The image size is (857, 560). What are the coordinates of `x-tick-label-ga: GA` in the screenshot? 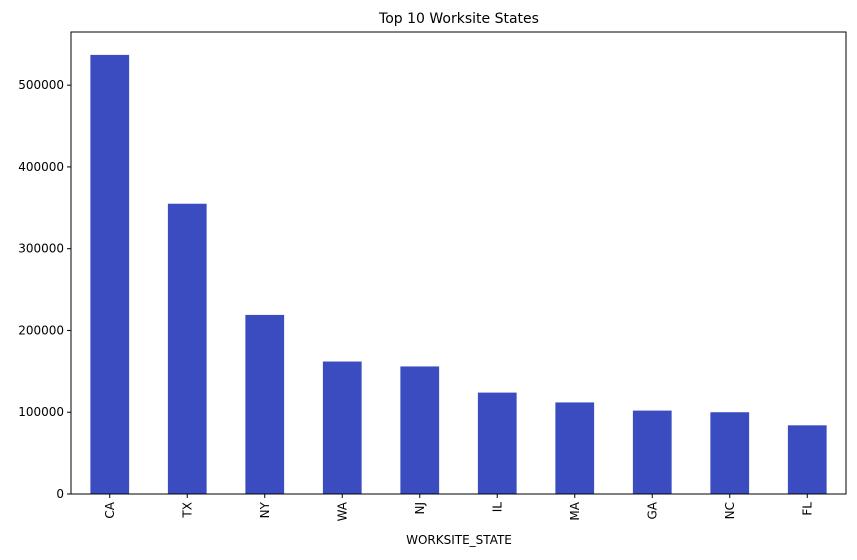 It's located at (652, 510).